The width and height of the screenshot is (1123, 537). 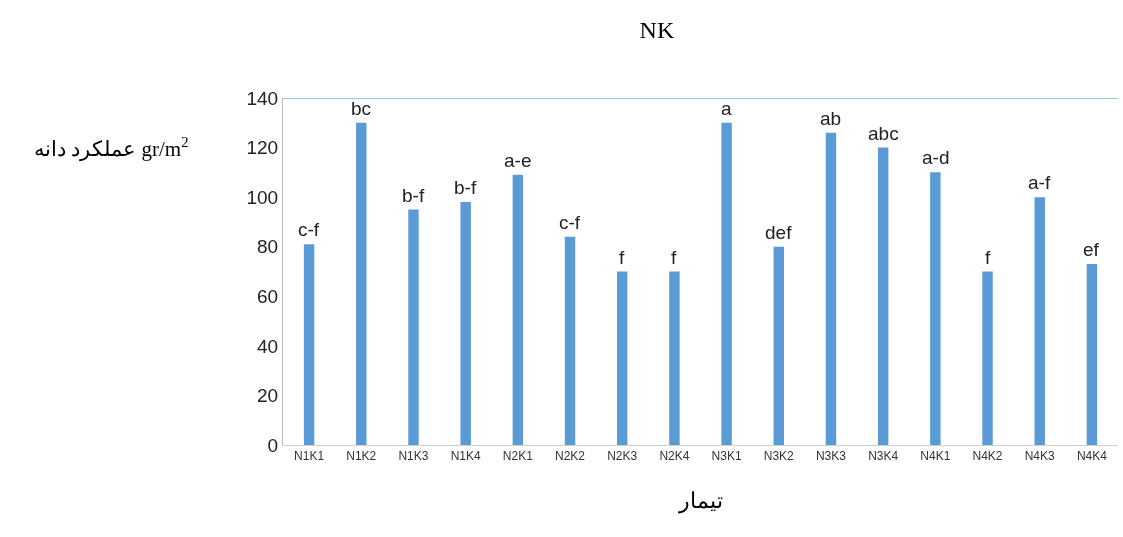 I want to click on x-tick-label: N4K3, so click(x=1040, y=456).